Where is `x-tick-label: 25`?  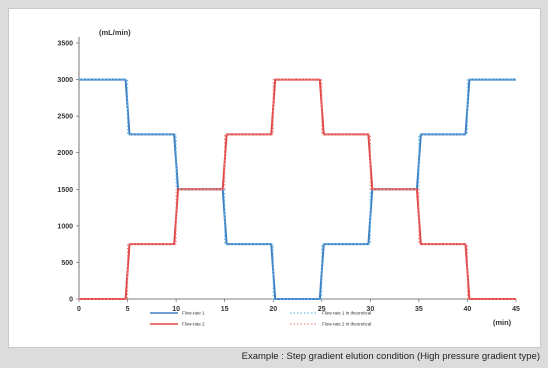
x-tick-label: 25 is located at coordinates (322, 309).